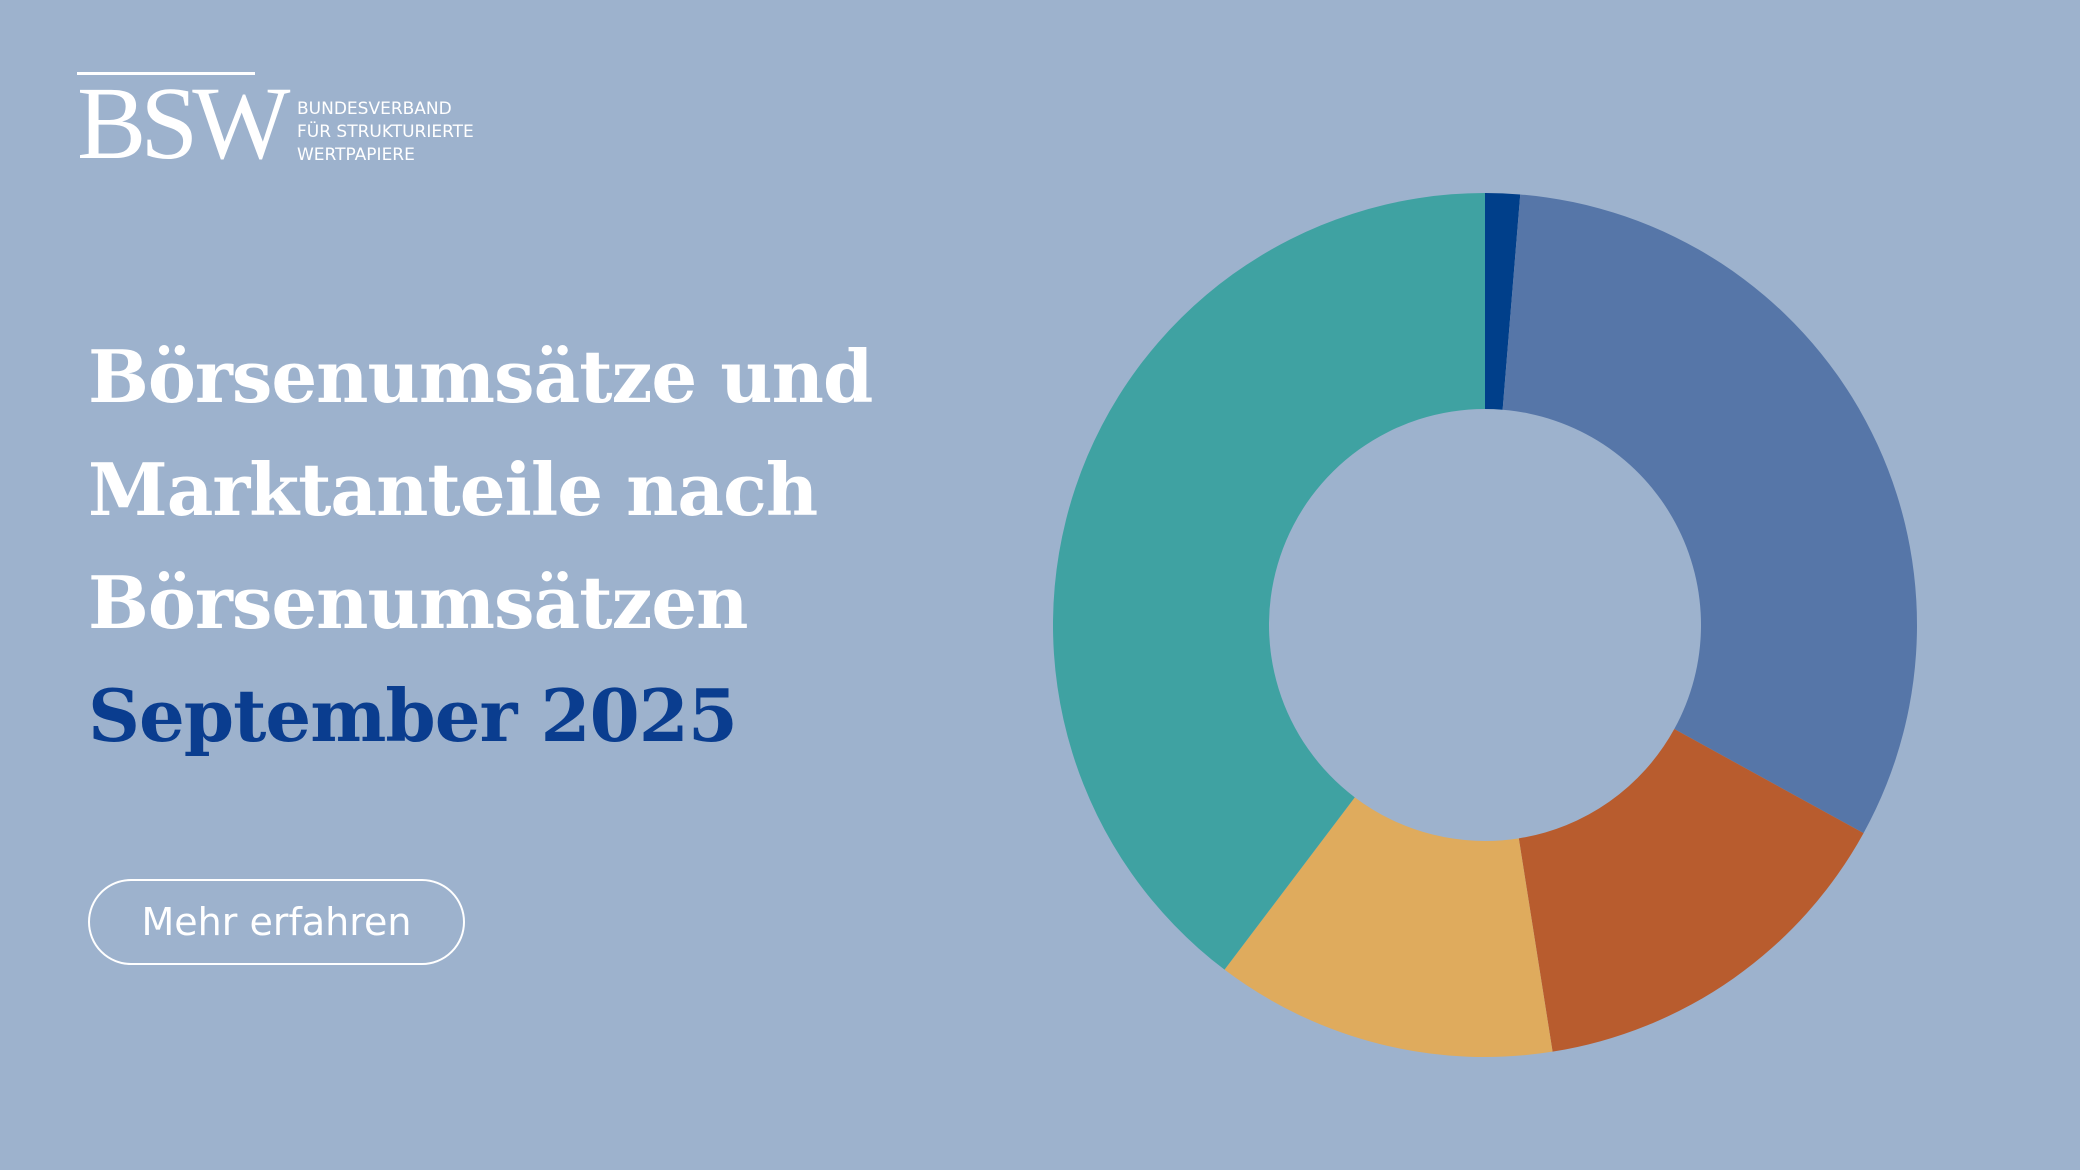 The image size is (2080, 1170). I want to click on logo-mark: BSW, so click(183, 123).